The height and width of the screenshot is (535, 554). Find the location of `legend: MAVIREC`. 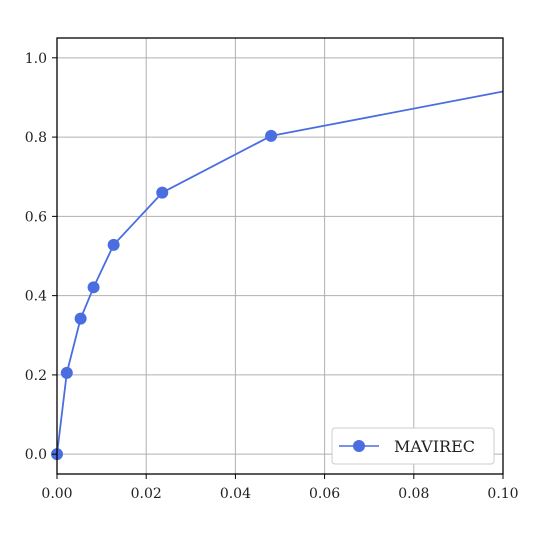

legend: MAVIREC is located at coordinates (413, 446).